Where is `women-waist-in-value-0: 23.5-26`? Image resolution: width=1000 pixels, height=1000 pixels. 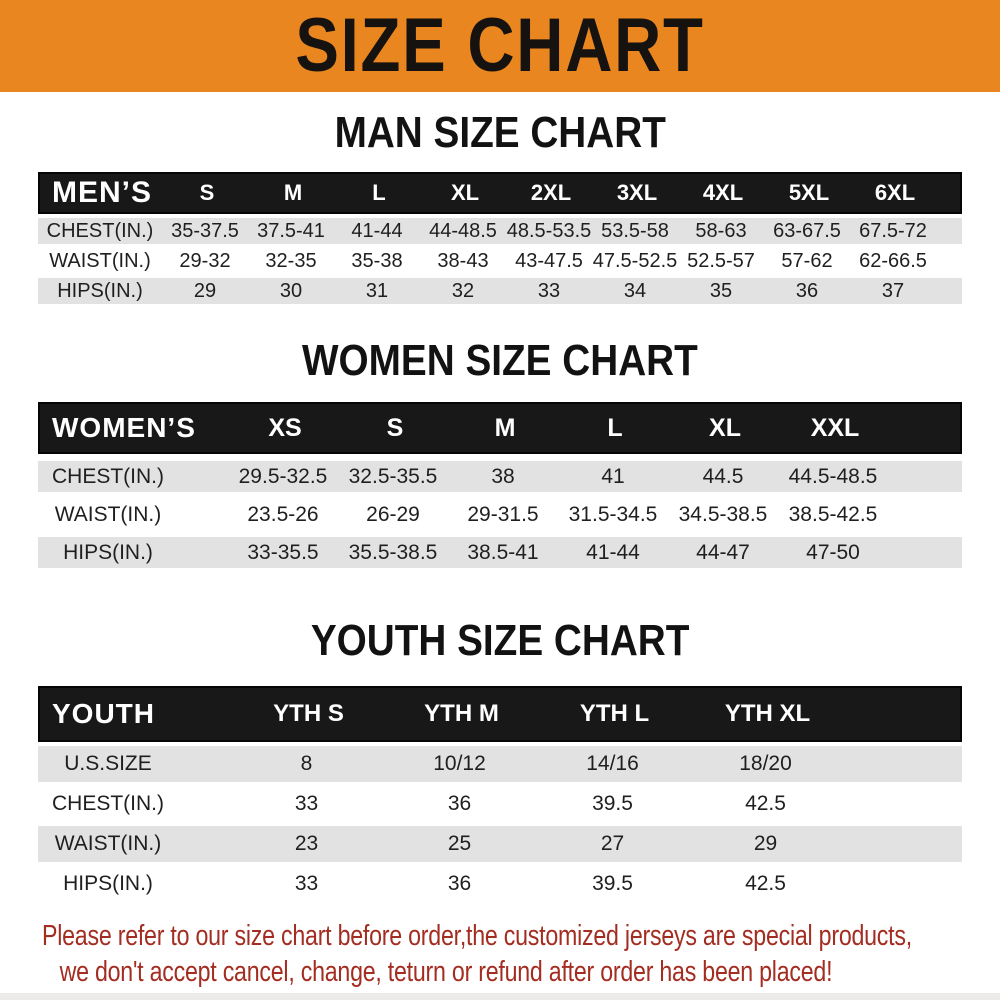 women-waist-in-value-0: 23.5-26 is located at coordinates (283, 514).